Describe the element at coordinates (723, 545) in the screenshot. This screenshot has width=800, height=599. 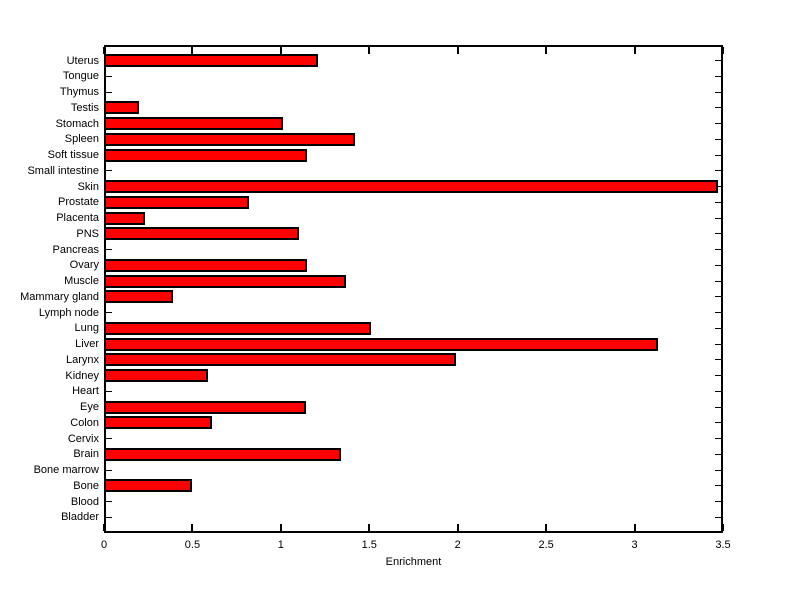
I see `x-tick-label: 3.5` at that location.